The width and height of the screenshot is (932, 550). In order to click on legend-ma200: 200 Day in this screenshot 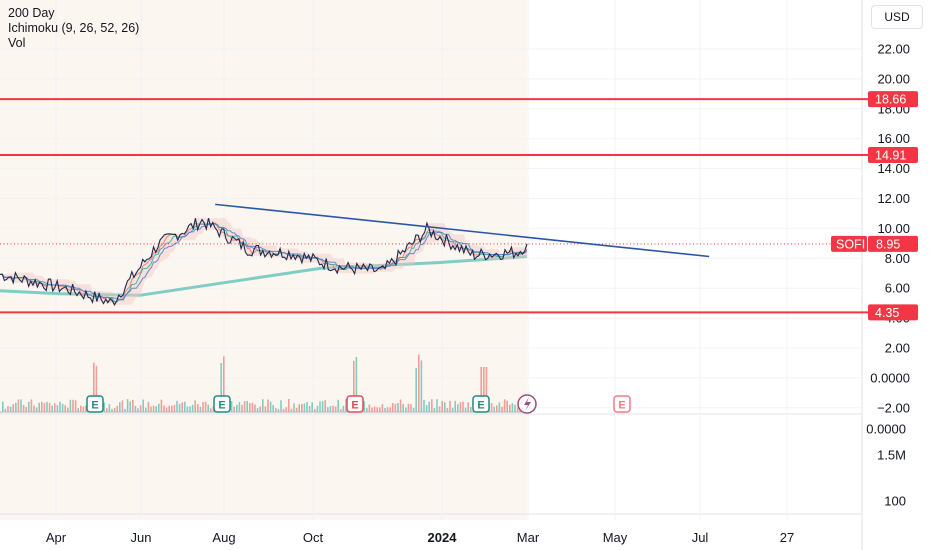, I will do `click(31, 13)`.